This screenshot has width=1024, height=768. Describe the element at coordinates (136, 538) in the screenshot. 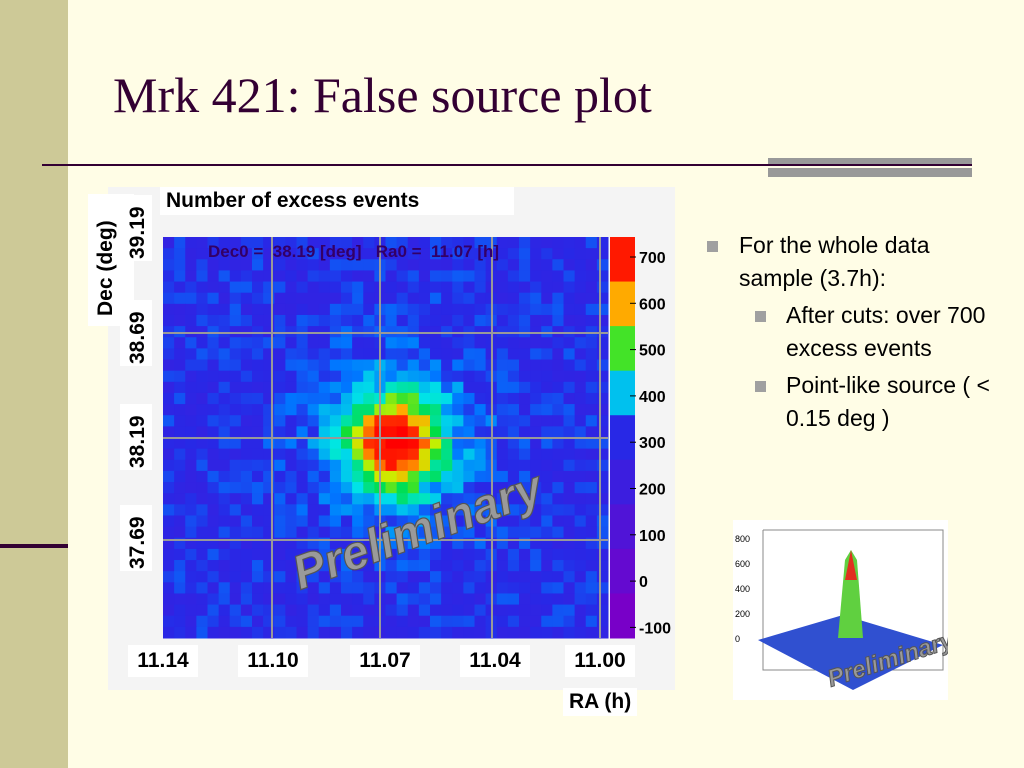

I see `y-tick-label-box: 37.69` at that location.